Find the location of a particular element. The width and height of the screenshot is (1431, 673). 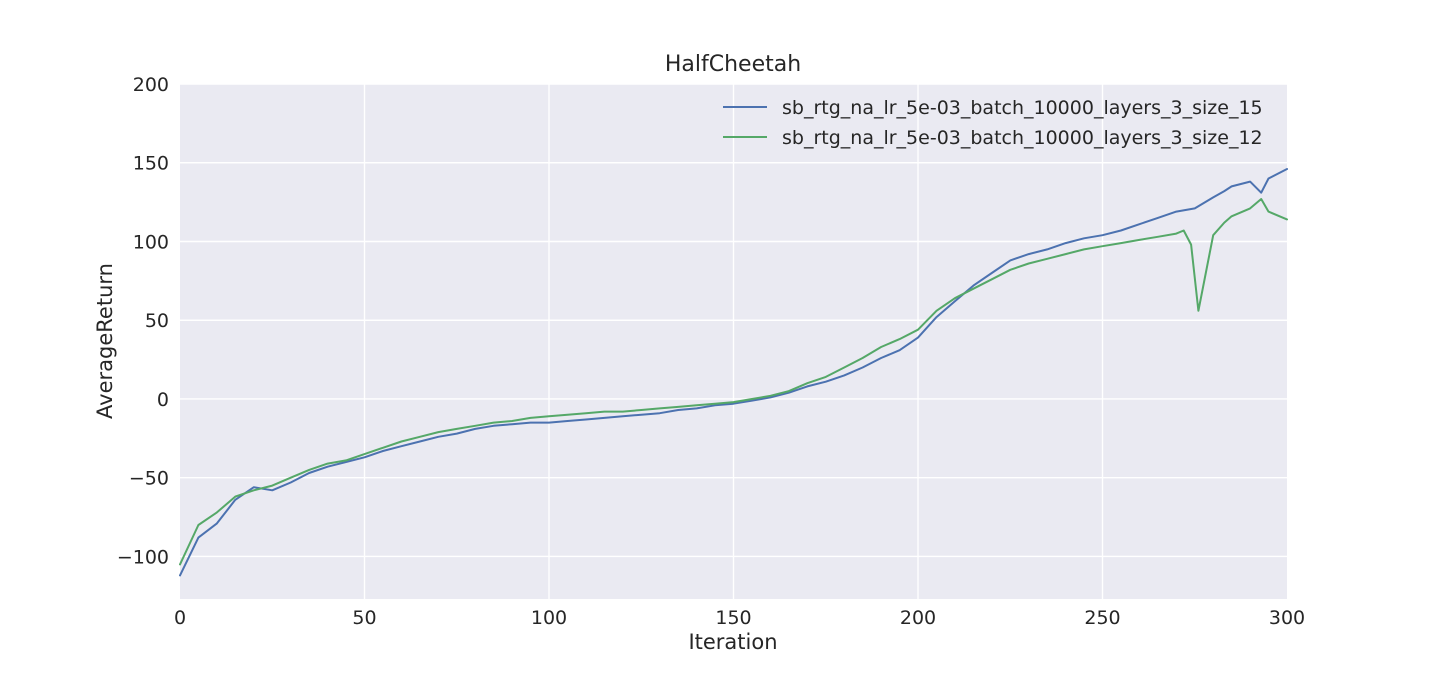

y-axis-label: AverageReturn is located at coordinates (105, 341).